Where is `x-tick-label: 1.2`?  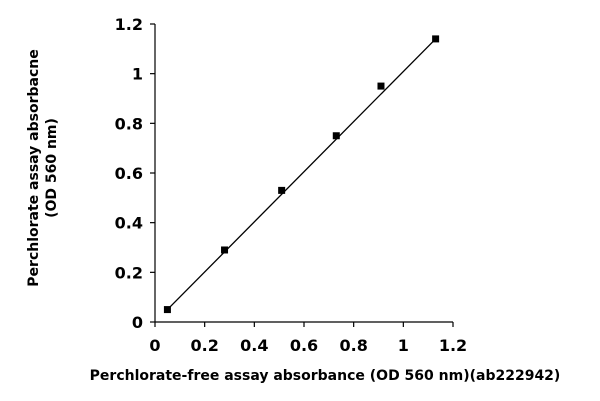 x-tick-label: 1.2 is located at coordinates (453, 345).